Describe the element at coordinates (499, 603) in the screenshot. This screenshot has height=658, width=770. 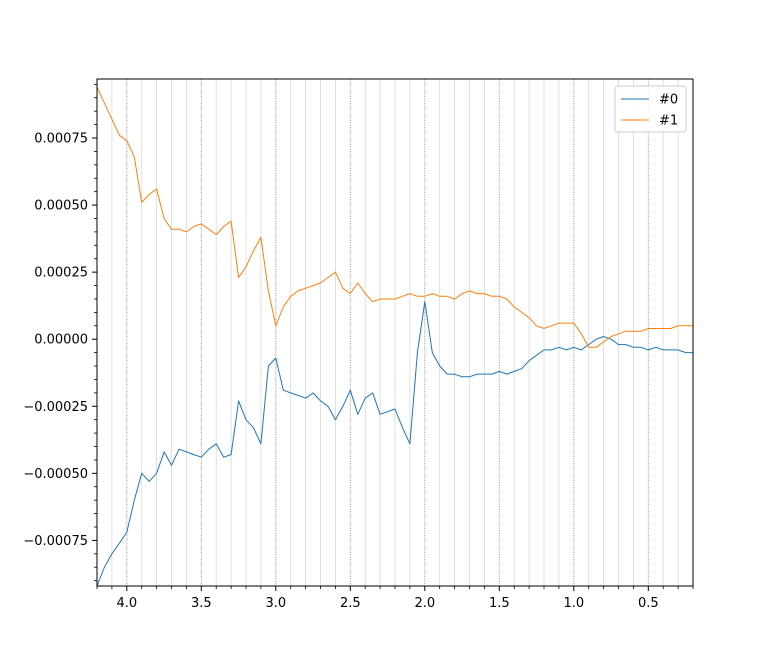
I see `x-tick-label: 1.5` at that location.